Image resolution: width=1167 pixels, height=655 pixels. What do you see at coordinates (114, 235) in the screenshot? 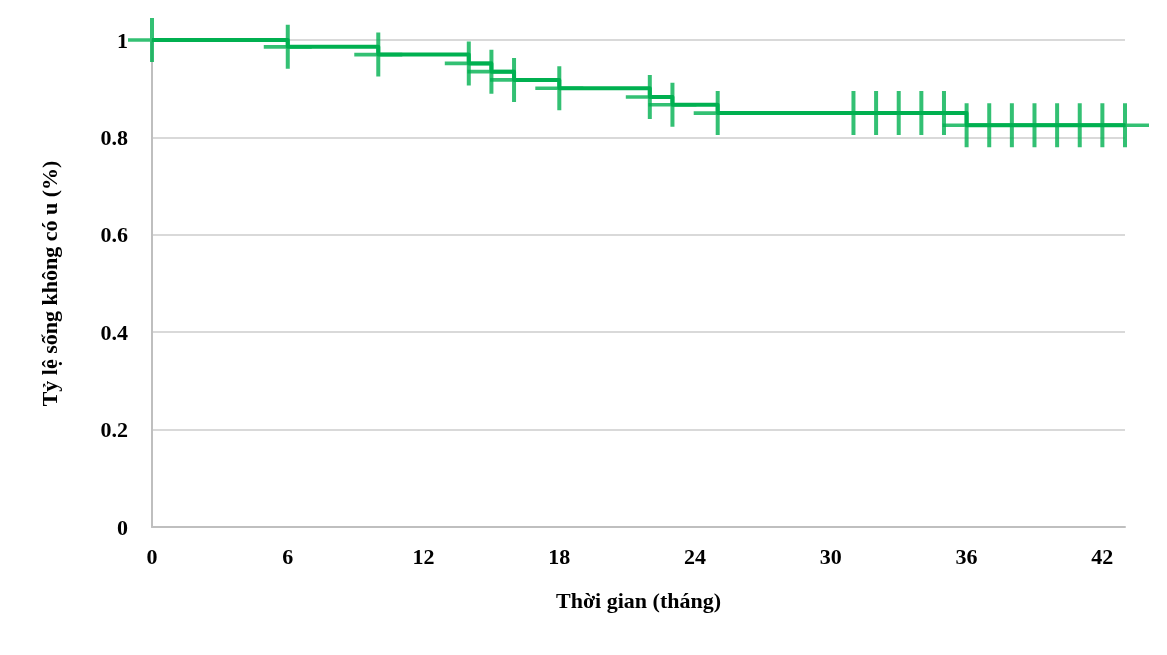
I see `y-tick-label: 0.6` at bounding box center [114, 235].